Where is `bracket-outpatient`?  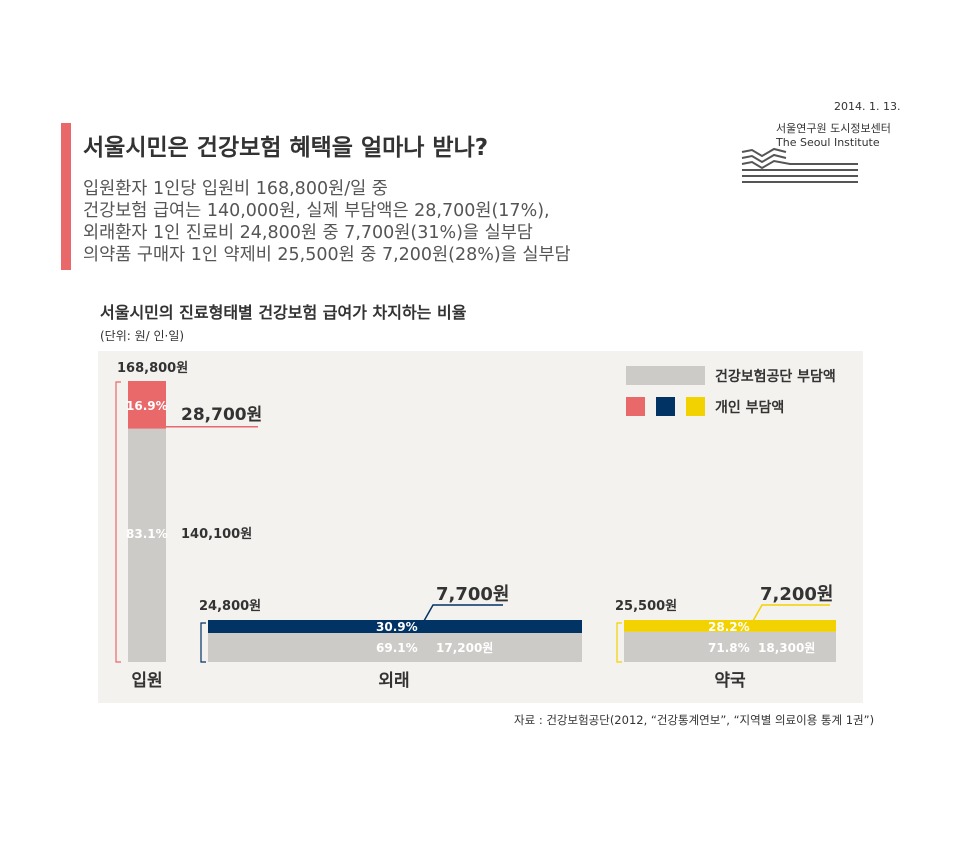 bracket-outpatient is located at coordinates (203, 642).